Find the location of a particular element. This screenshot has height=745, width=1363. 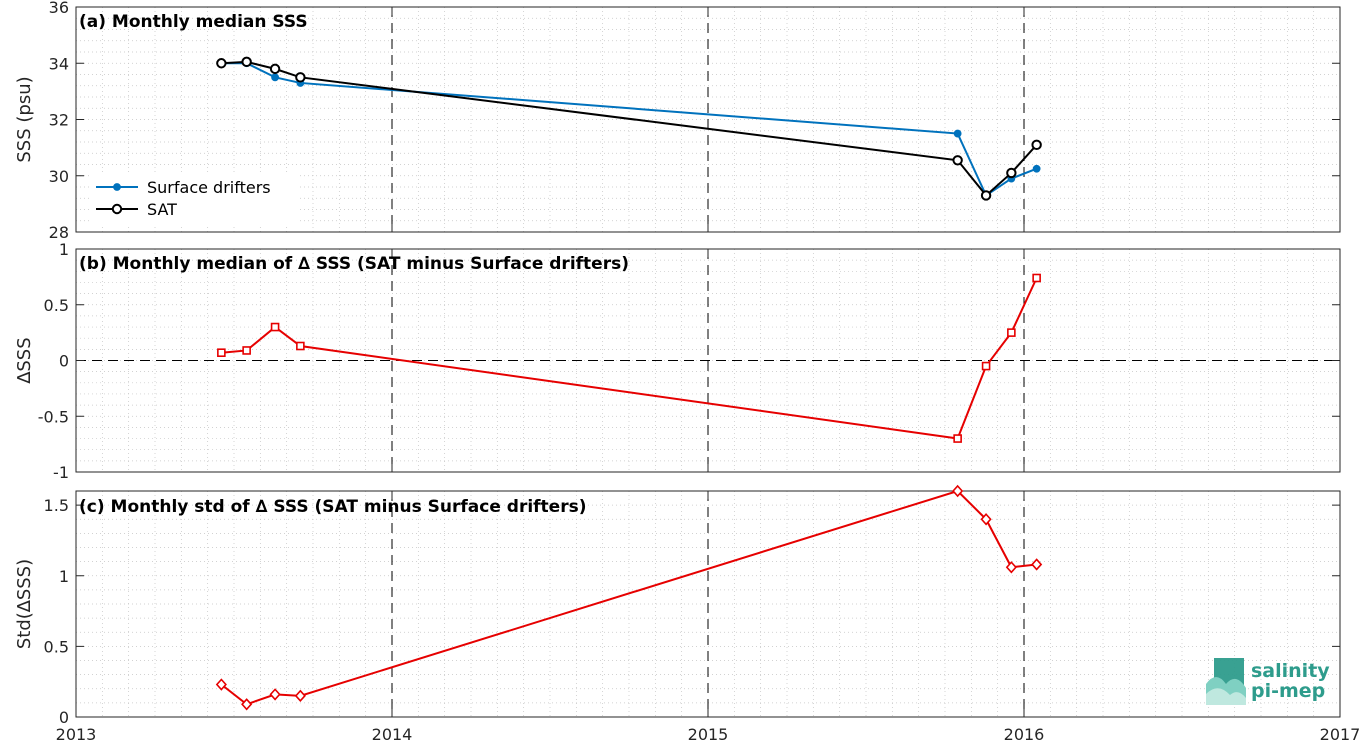

legend: Surface drifters SAT is located at coordinates (194, 200).